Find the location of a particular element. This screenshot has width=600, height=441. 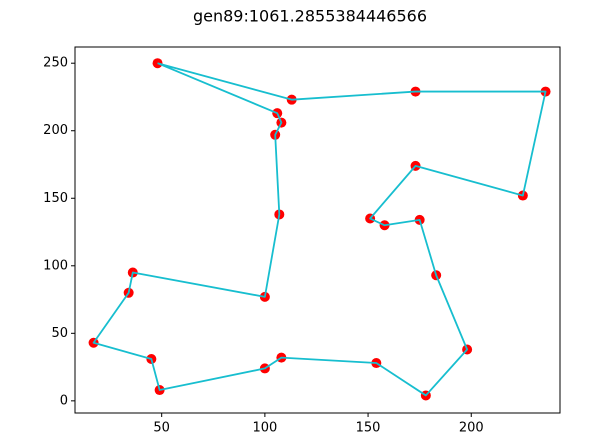

x-axis: 50 100 150 200 is located at coordinates (318, 424).